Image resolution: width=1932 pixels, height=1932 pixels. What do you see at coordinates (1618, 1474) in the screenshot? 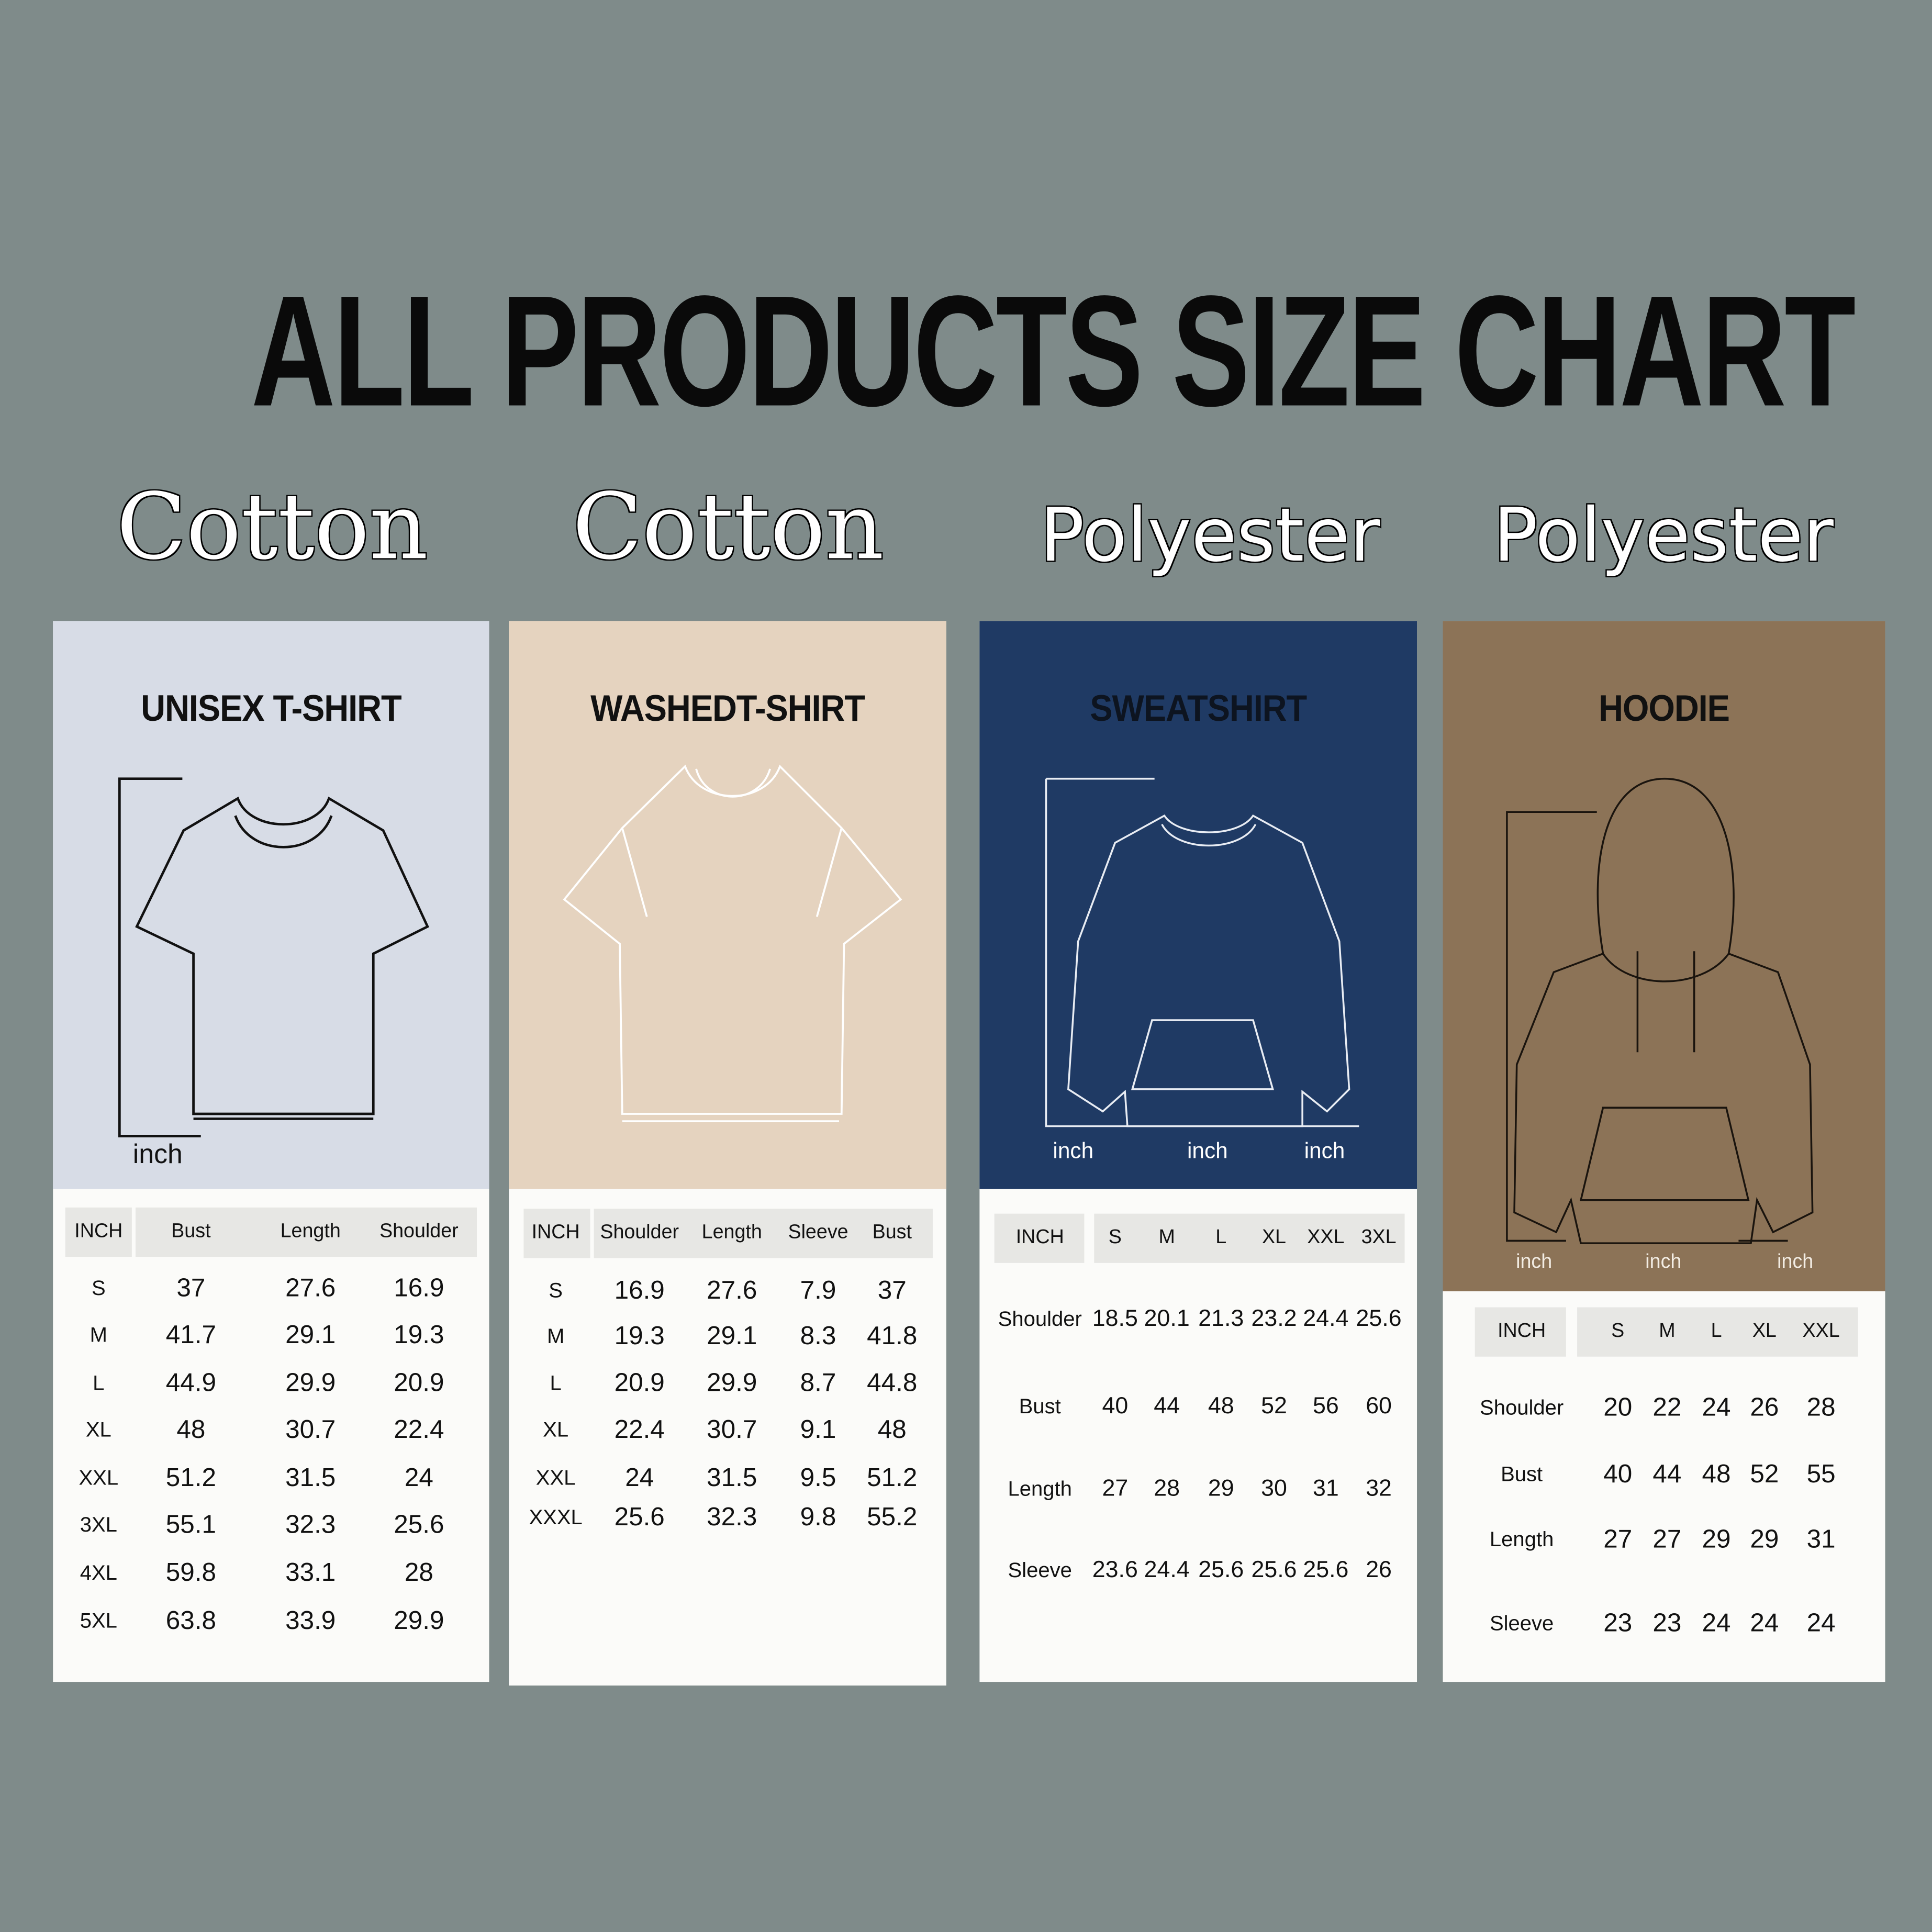
I see `table-cell: 40` at bounding box center [1618, 1474].